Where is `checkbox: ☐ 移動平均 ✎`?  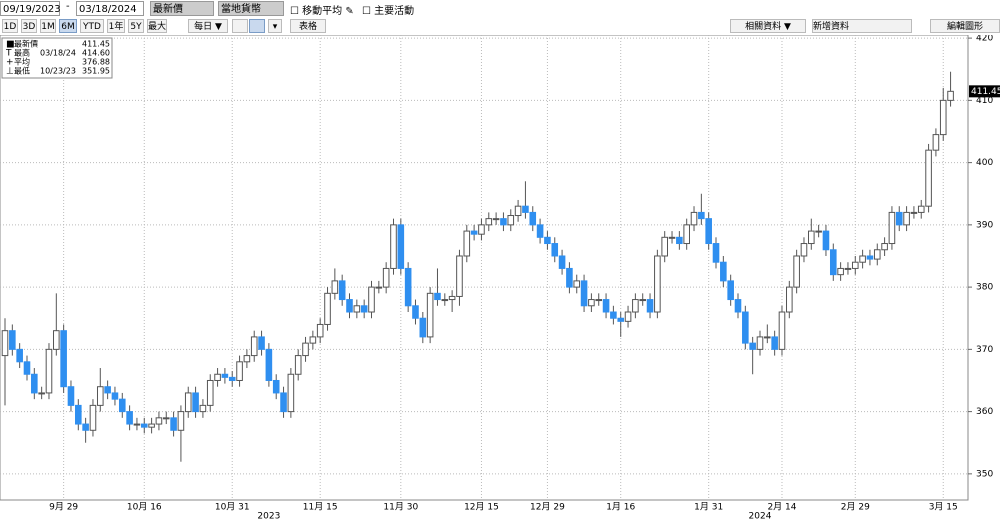
checkbox: ☐ 移動平均 ✎ is located at coordinates (322, 11).